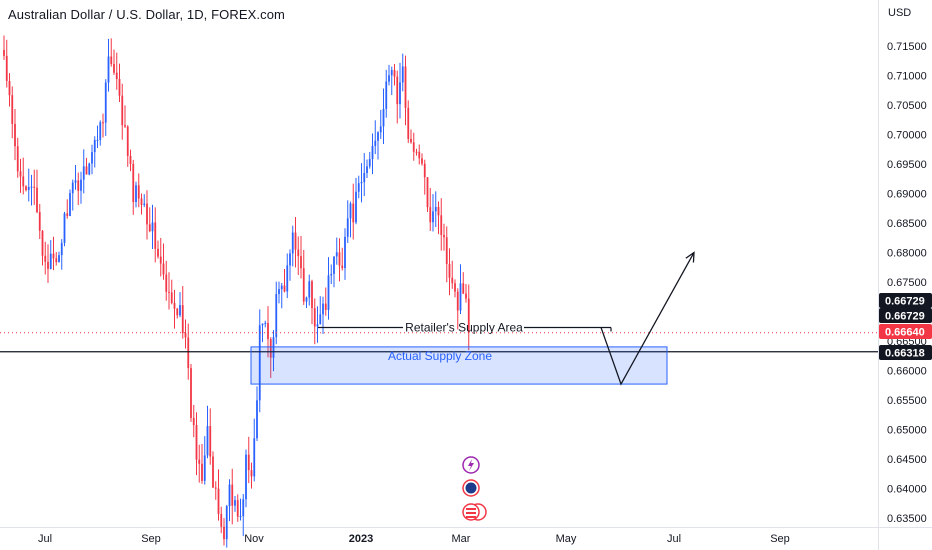 The height and width of the screenshot is (550, 932). I want to click on x-tick-label: 2023, so click(361, 539).